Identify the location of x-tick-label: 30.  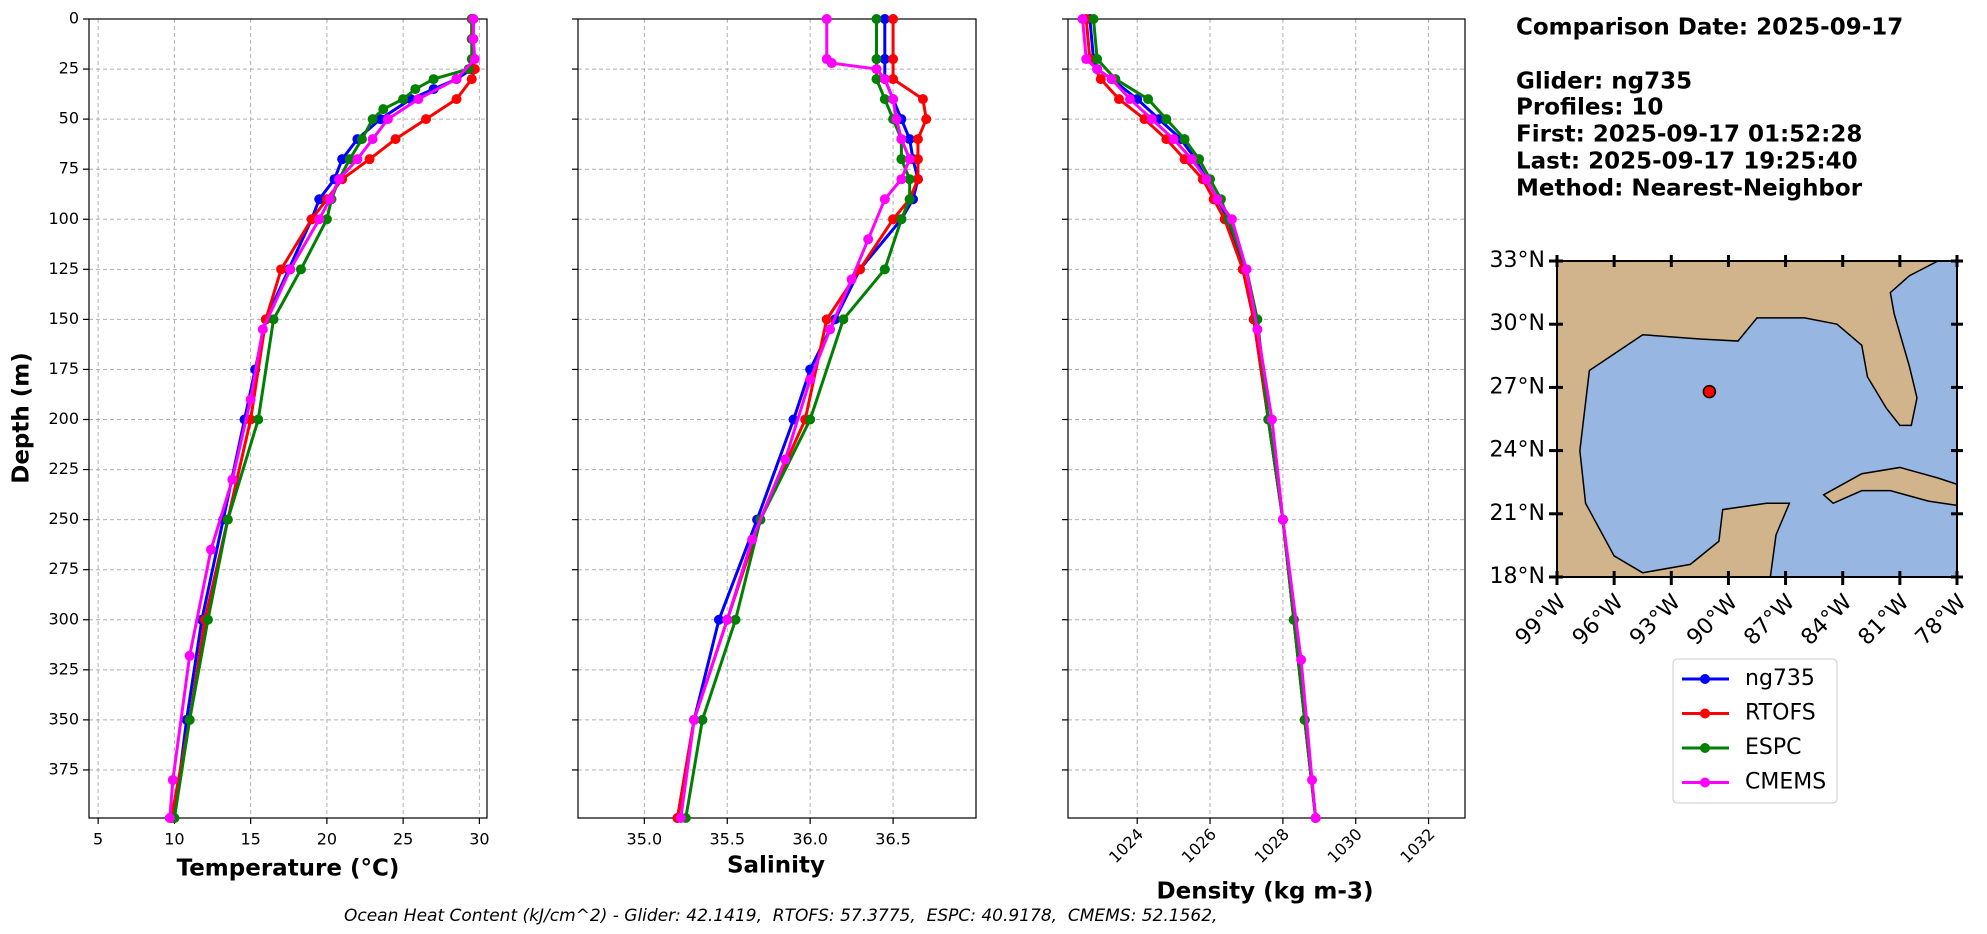
(479, 839).